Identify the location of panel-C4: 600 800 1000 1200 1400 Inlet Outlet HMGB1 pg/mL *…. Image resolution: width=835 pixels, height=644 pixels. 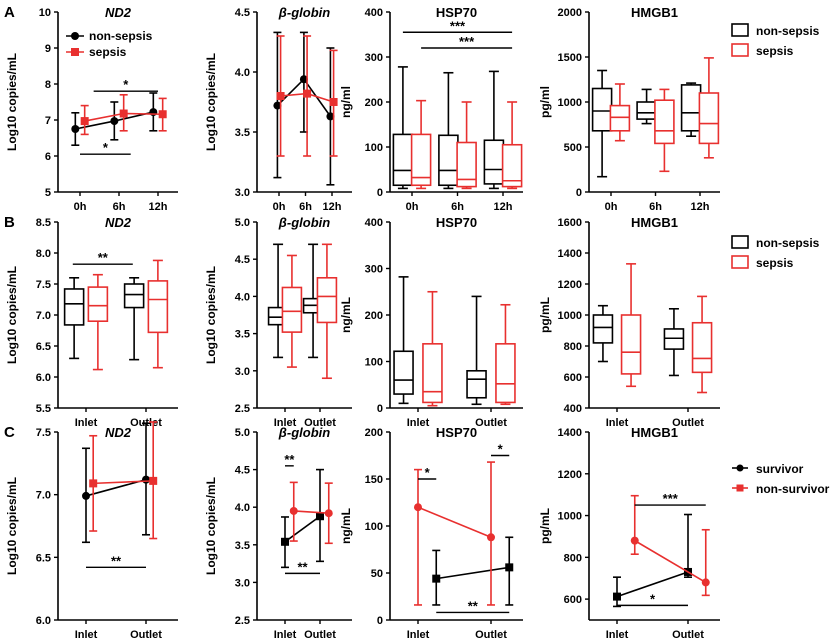
(629, 533).